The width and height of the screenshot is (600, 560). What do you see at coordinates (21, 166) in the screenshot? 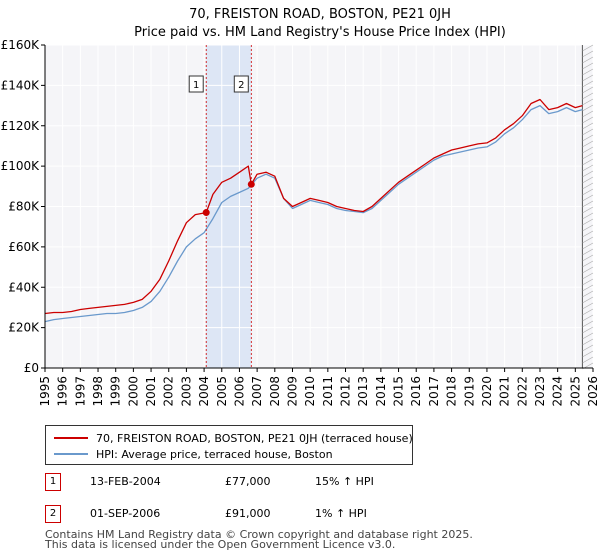
I see `y-tick-label: £100K` at bounding box center [21, 166].